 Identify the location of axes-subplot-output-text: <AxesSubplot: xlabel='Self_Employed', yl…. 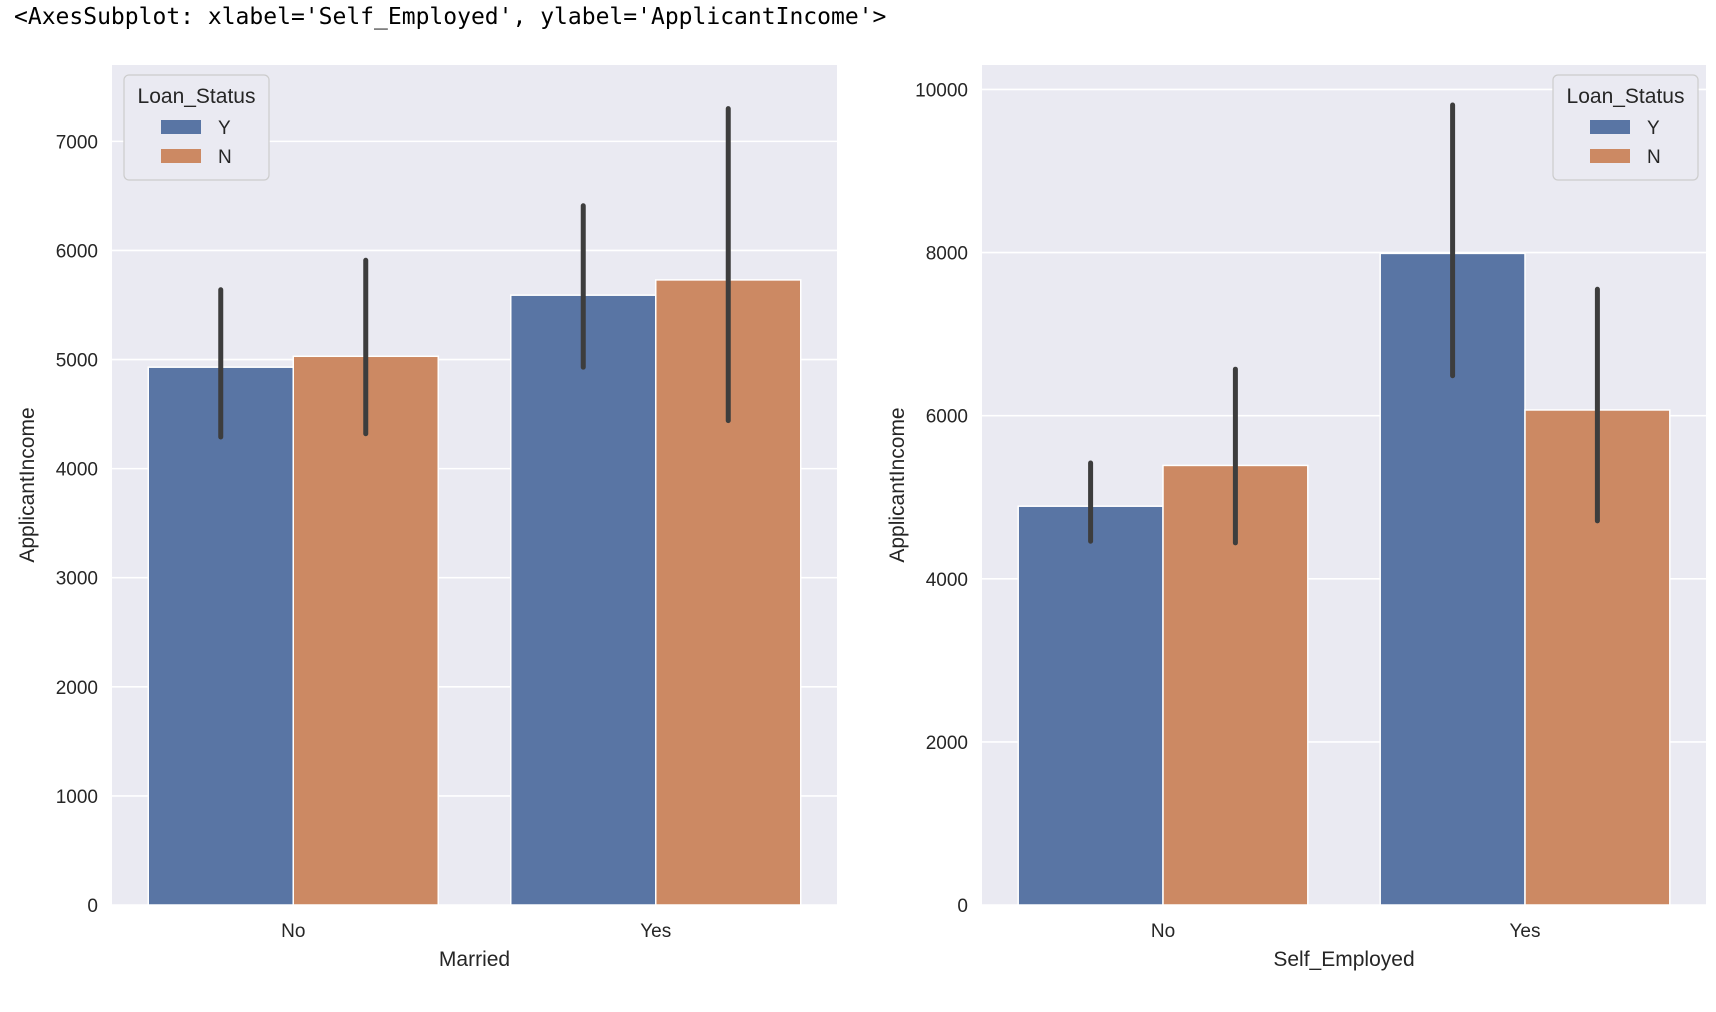
(450, 17).